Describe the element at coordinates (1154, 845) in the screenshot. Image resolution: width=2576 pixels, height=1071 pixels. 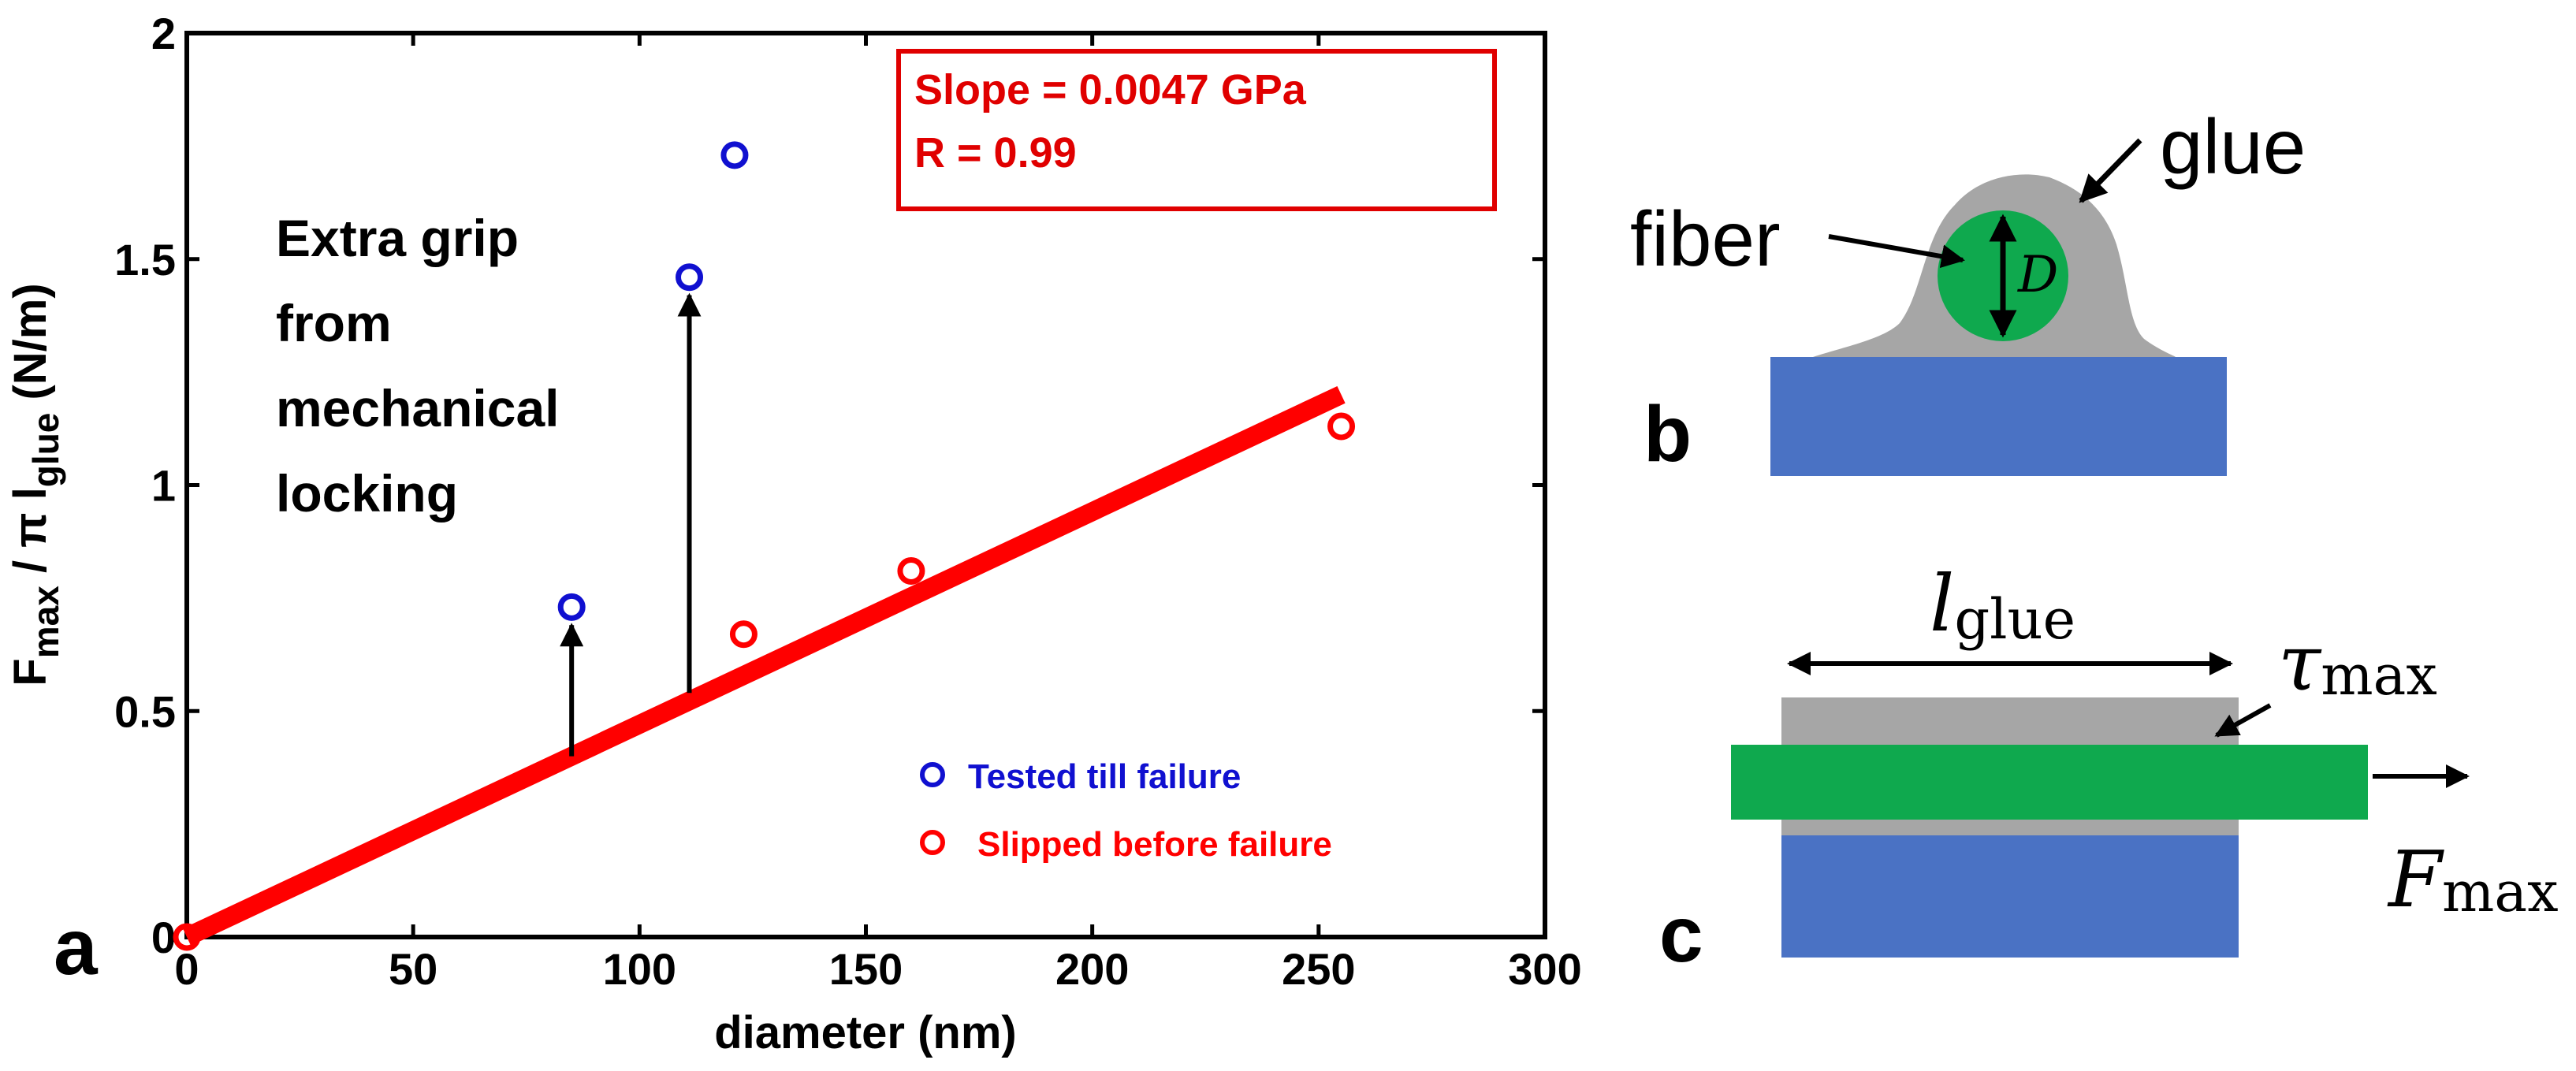
I see `legend-label-slipped: Slipped before failure` at that location.